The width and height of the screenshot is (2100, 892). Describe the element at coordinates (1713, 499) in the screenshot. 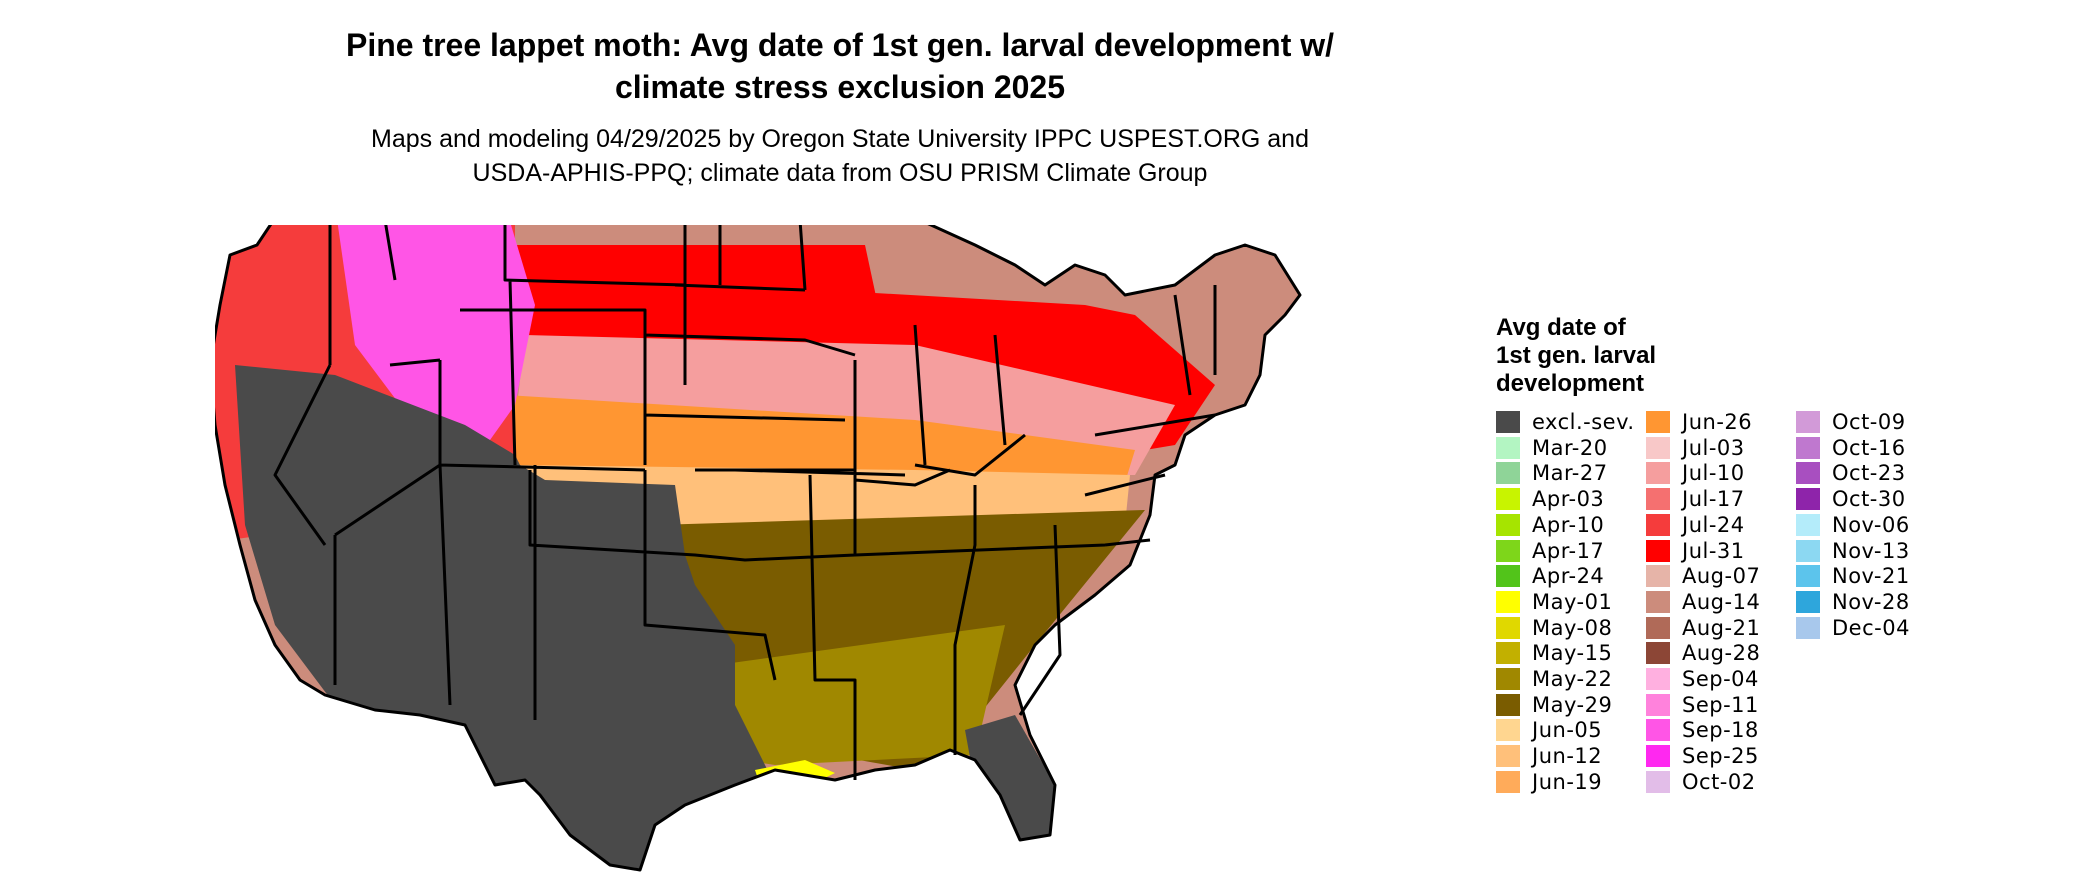

I see `legend-label: Jul-17` at that location.